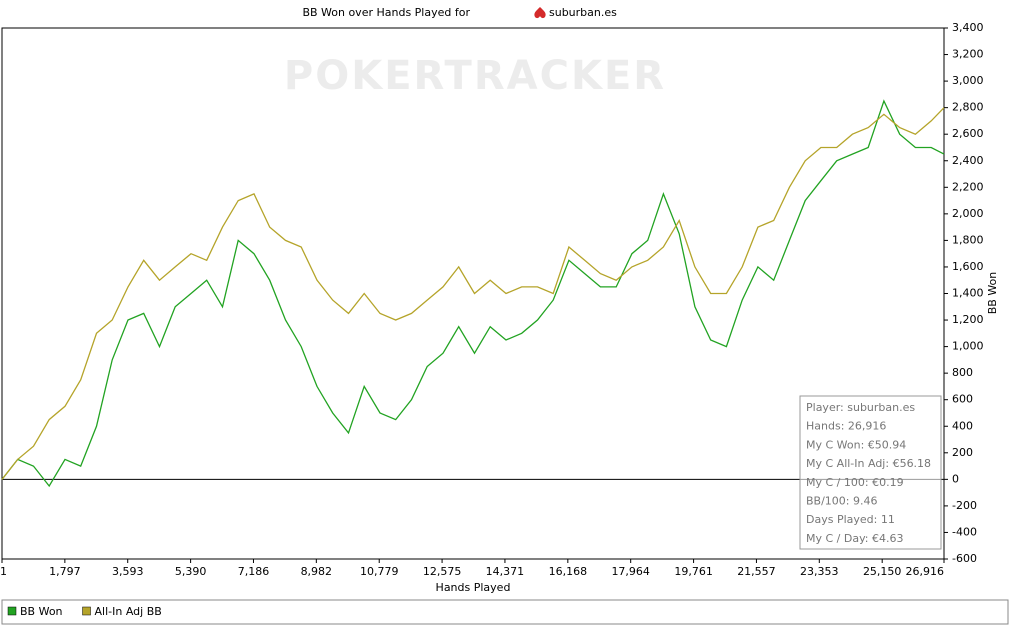 The height and width of the screenshot is (637, 1011). I want to click on y-tick-label: 2,800, so click(968, 107).